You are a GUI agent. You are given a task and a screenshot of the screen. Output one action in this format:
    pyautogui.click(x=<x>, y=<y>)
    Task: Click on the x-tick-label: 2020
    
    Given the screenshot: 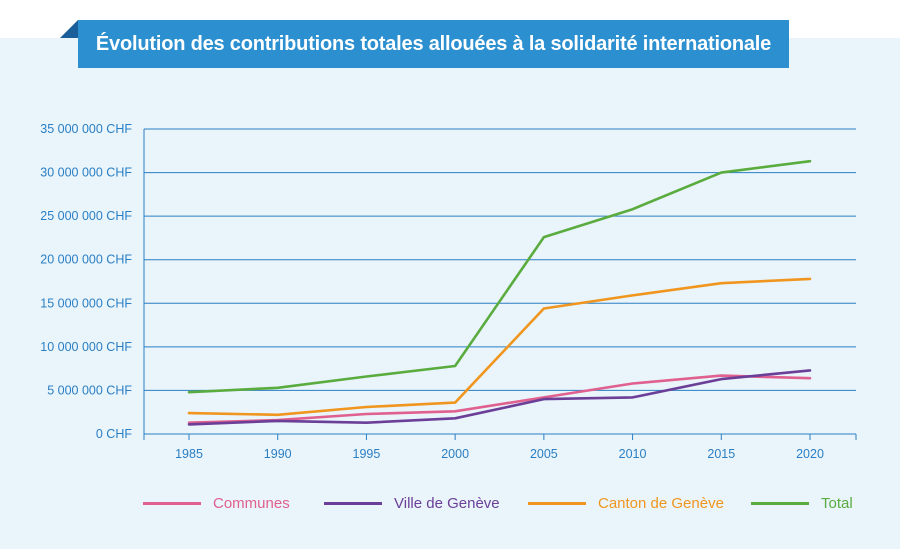 What is the action you would take?
    pyautogui.click(x=810, y=454)
    